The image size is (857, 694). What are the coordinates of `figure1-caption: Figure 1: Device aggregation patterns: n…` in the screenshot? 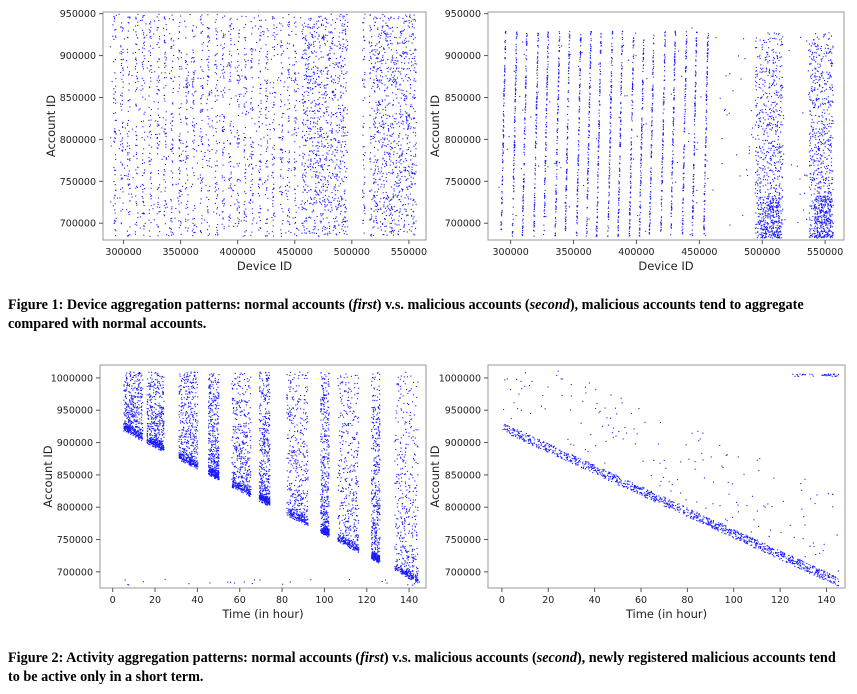 It's located at (429, 315).